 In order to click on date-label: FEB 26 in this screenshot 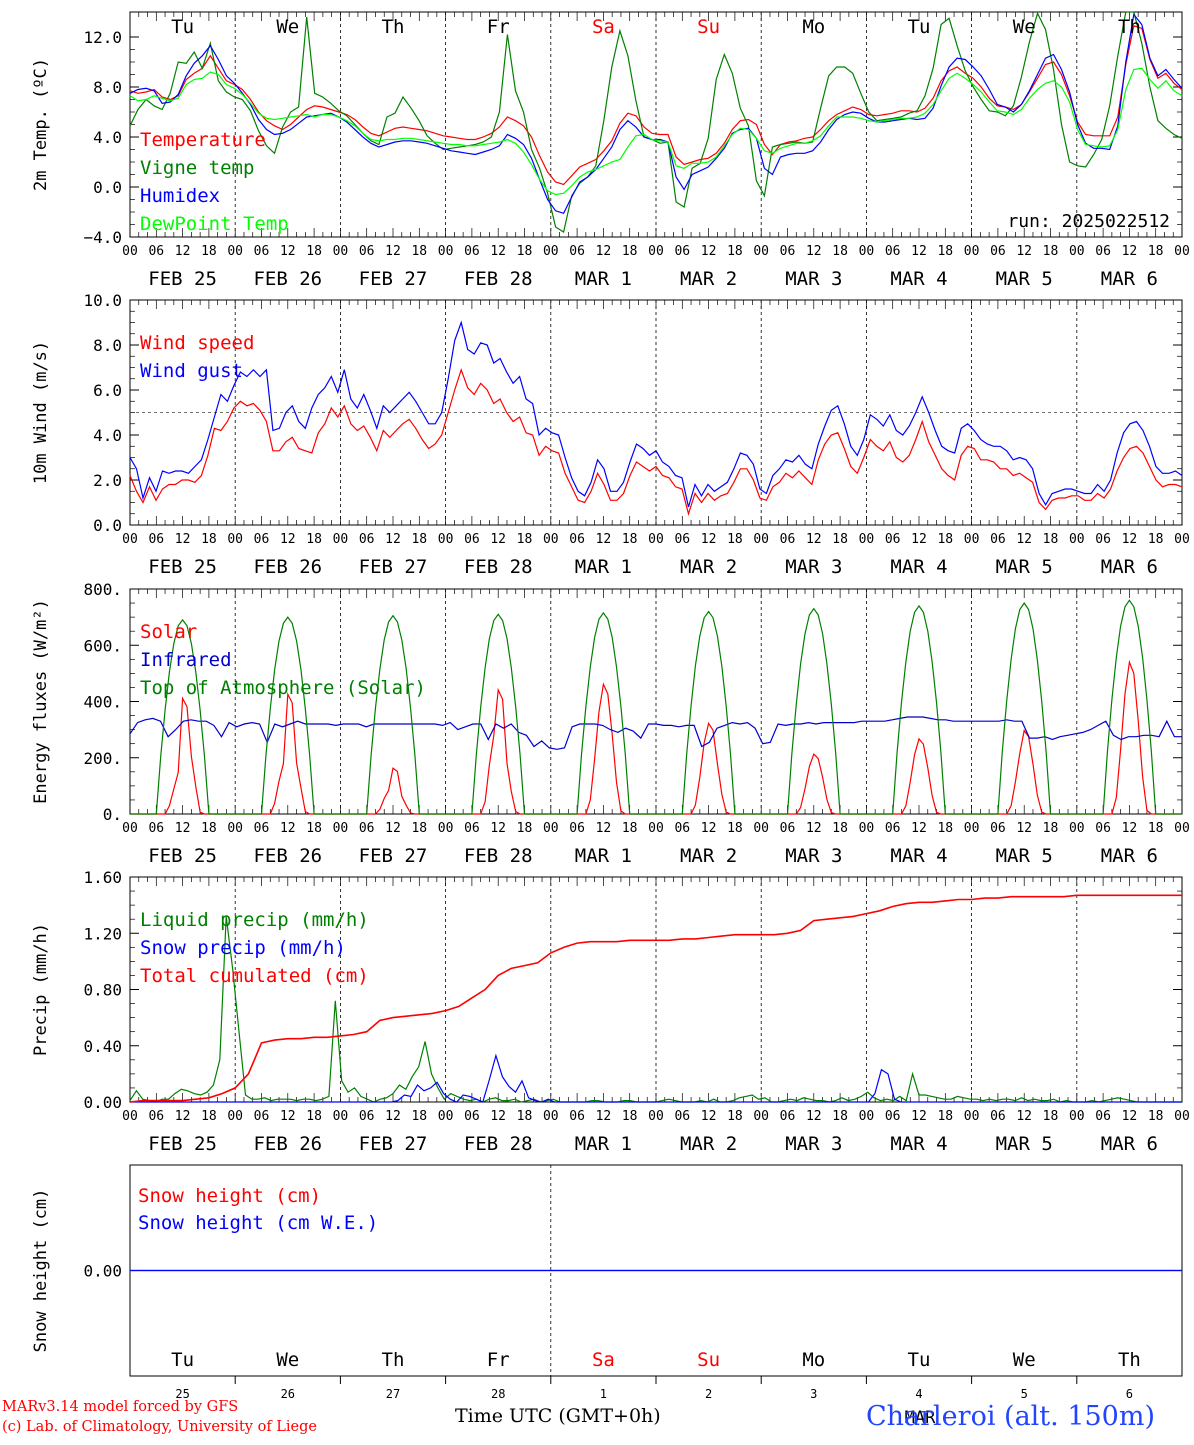, I will do `click(287, 279)`.